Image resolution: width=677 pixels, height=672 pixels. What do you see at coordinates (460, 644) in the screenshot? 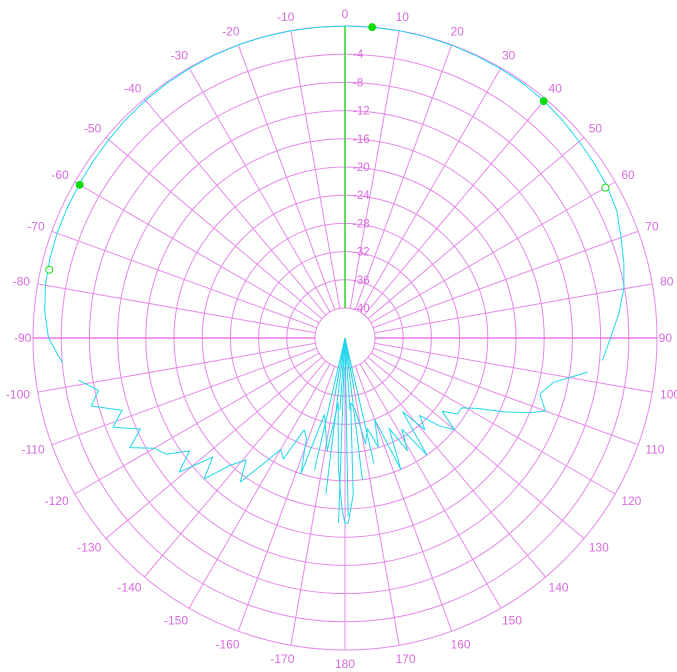
I see `angle-label-160: 160` at bounding box center [460, 644].